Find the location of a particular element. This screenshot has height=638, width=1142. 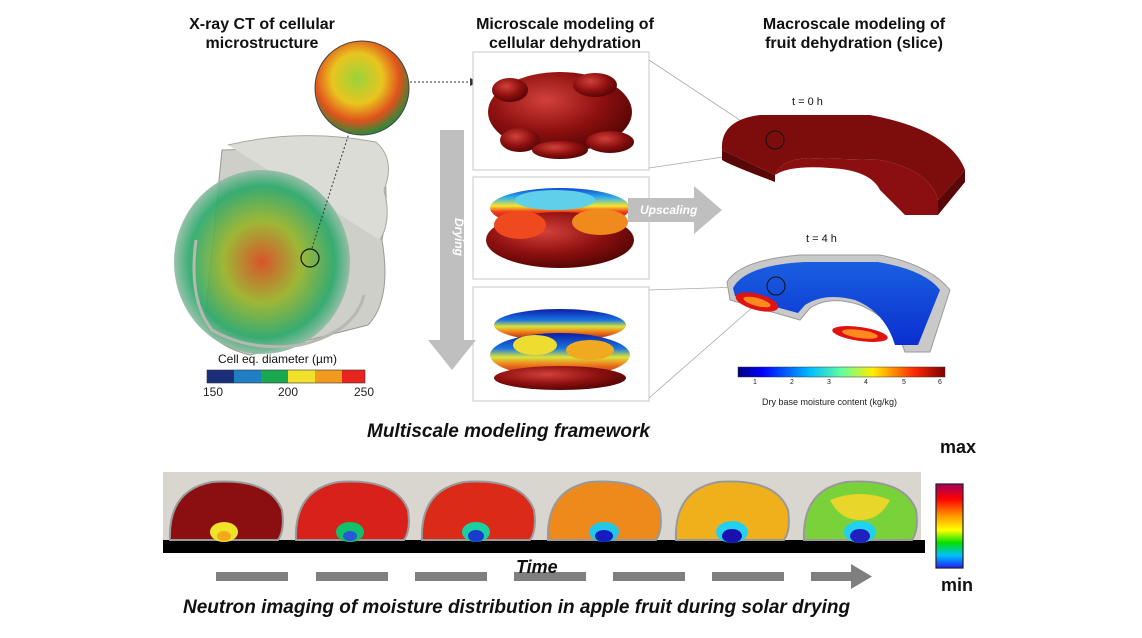

time-label-t0: t = 0 h is located at coordinates (807, 102).